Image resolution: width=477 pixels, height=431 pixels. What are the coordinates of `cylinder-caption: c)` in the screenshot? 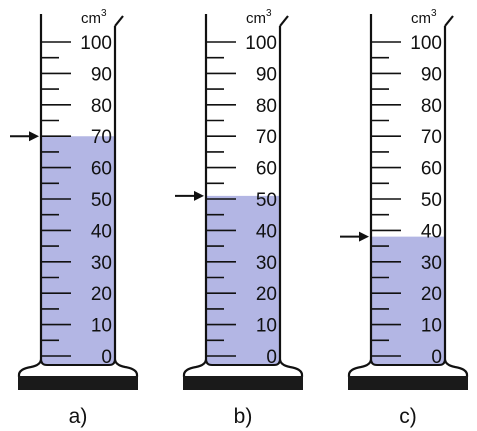 It's located at (408, 416).